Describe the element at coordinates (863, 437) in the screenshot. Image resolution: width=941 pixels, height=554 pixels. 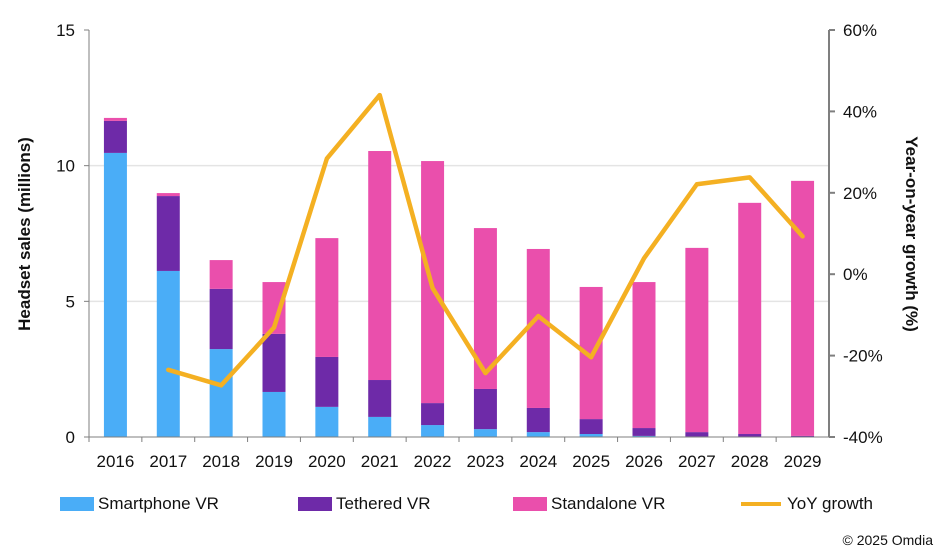
I see `y2-tick-label: -40%` at that location.